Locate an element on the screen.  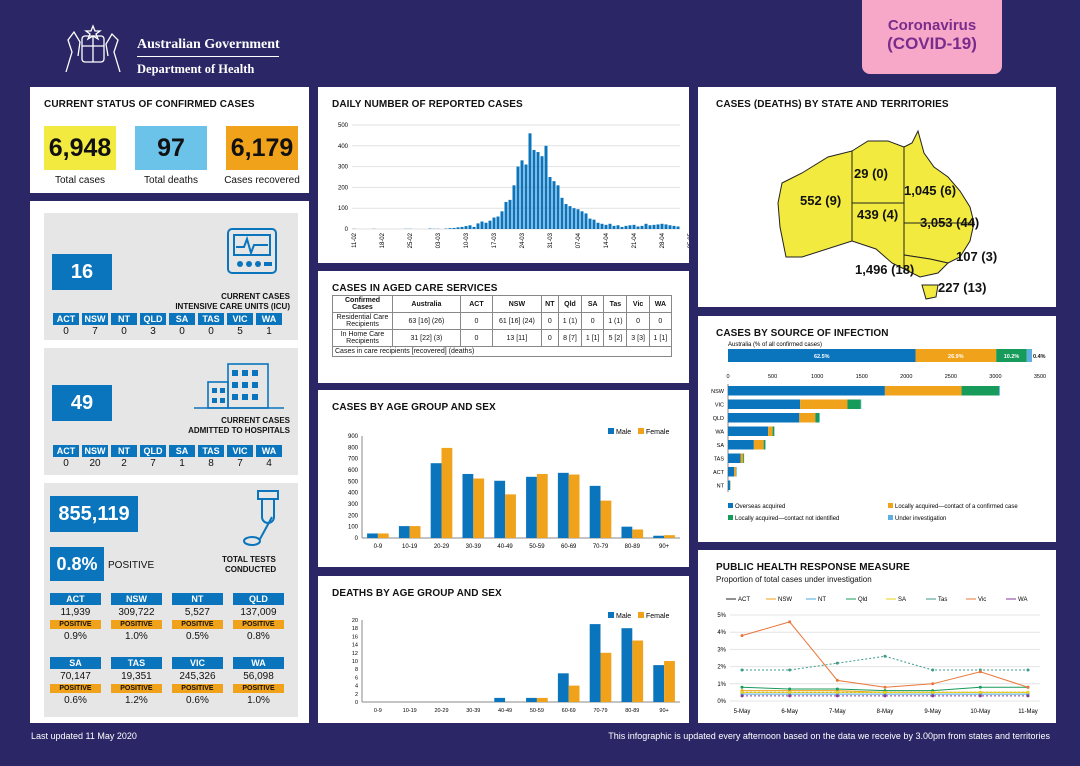
total-cases-label: Total cases is located at coordinates (80, 180).